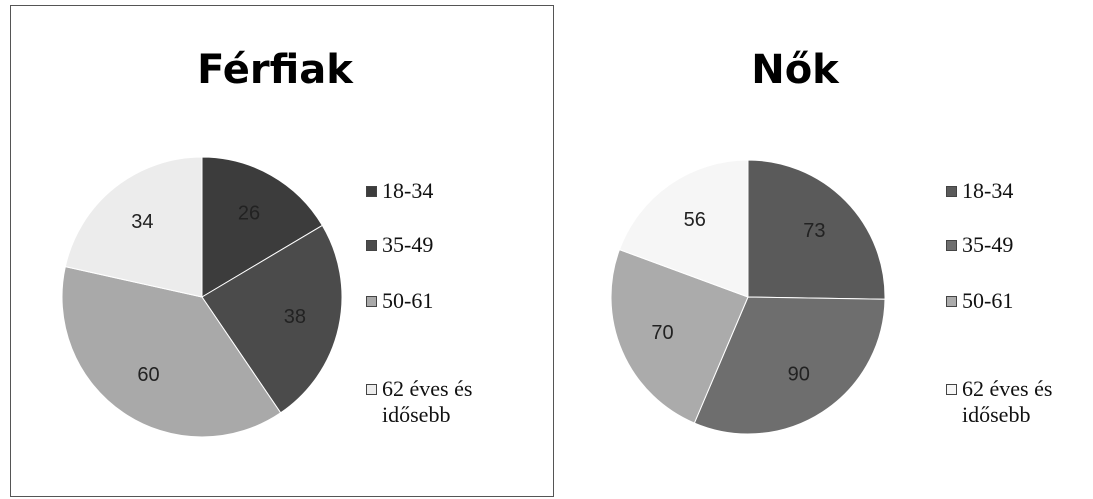 The image size is (1093, 499). I want to click on data-label: 90, so click(799, 374).